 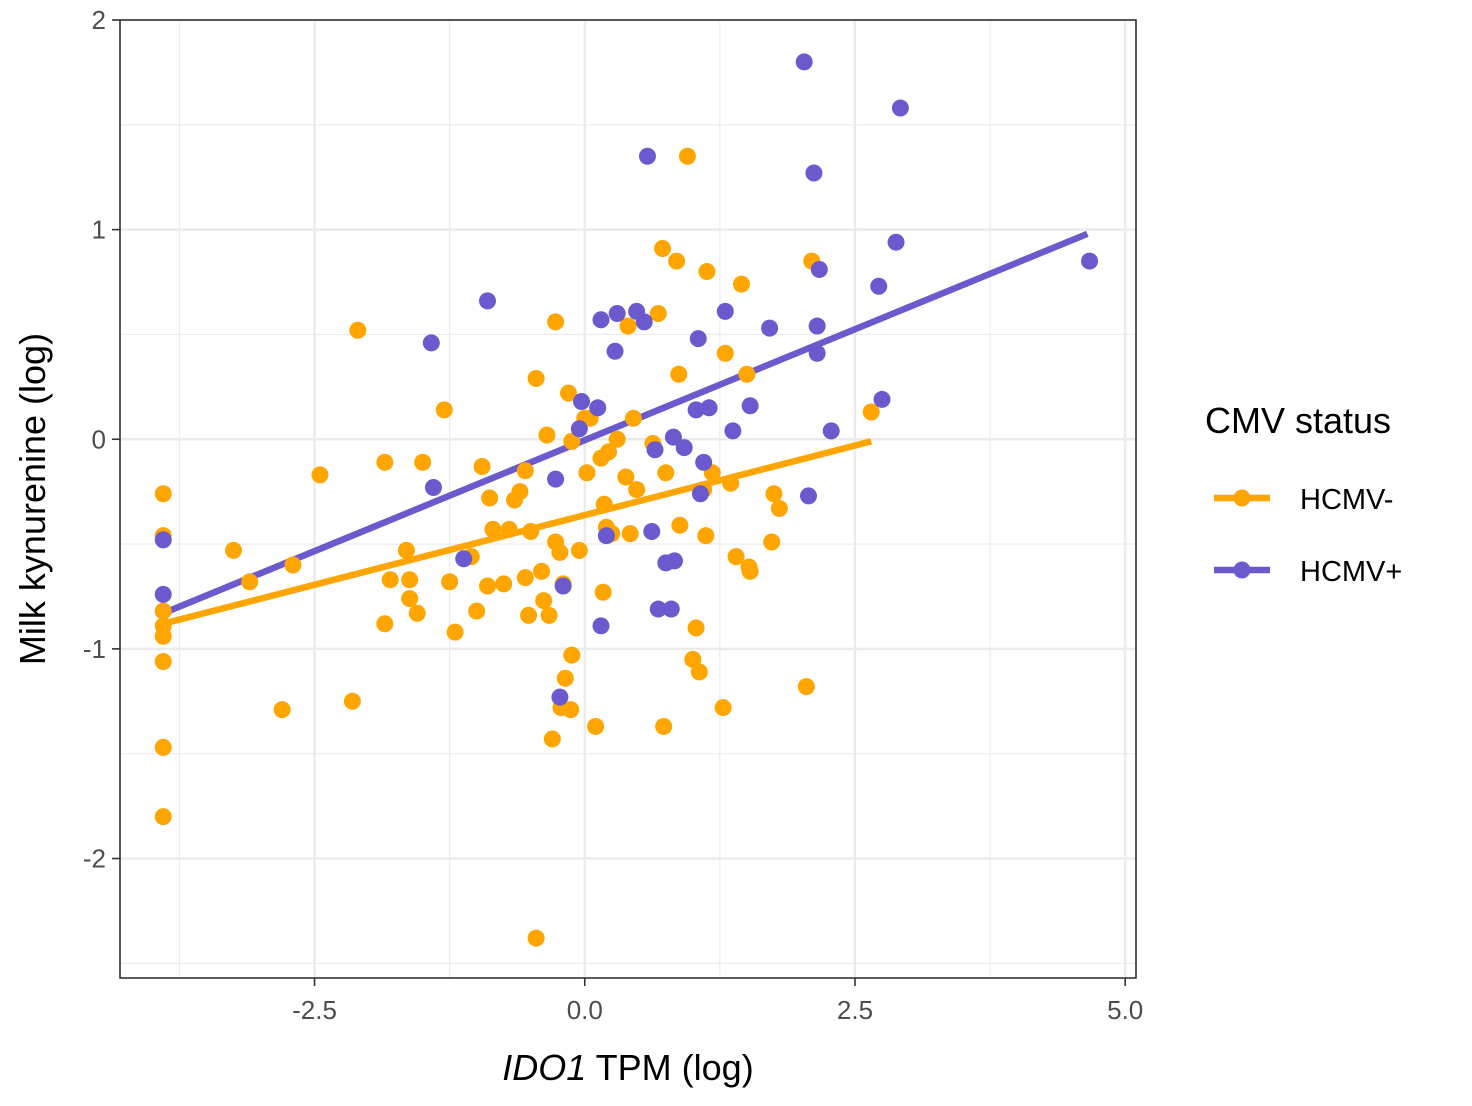 I want to click on y-axis: -2 -1 0 1 2, so click(x=101, y=439).